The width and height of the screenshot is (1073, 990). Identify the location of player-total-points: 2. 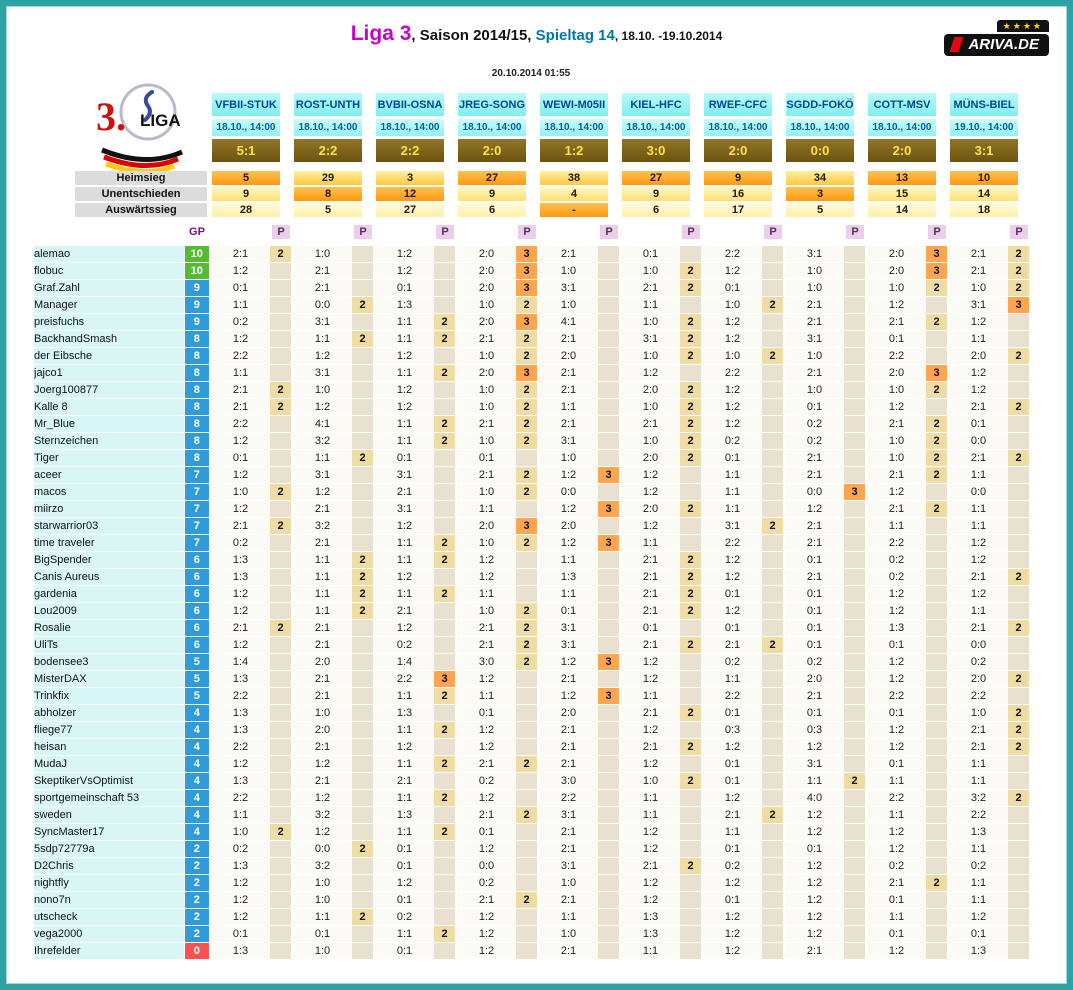
(196, 883).